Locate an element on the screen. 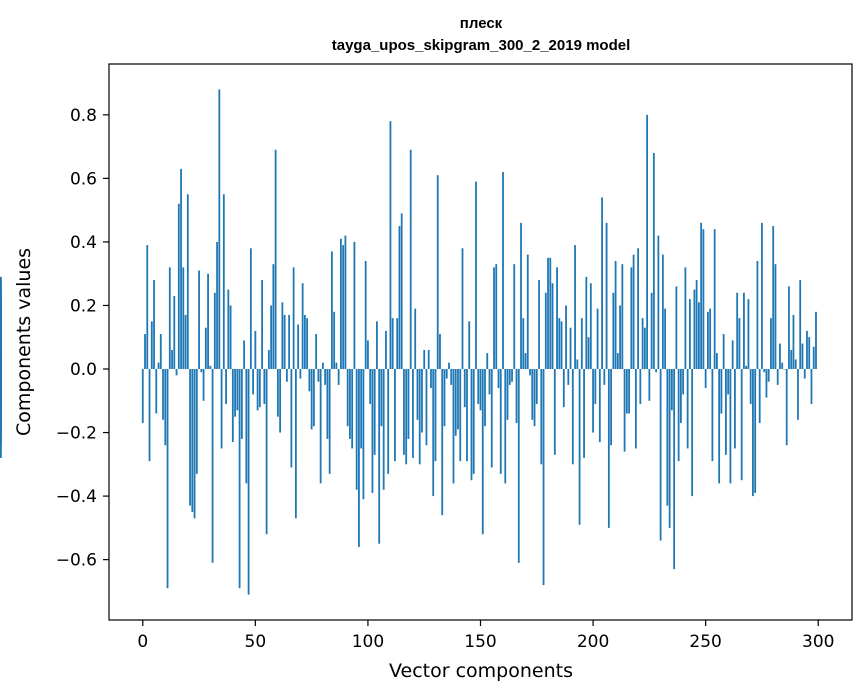 This screenshot has width=867, height=696. chart-title: плеск is located at coordinates (481, 23).